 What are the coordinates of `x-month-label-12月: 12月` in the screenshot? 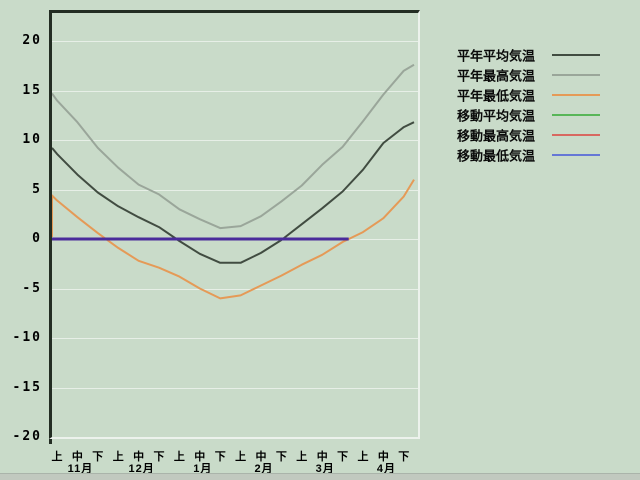 It's located at (141, 469).